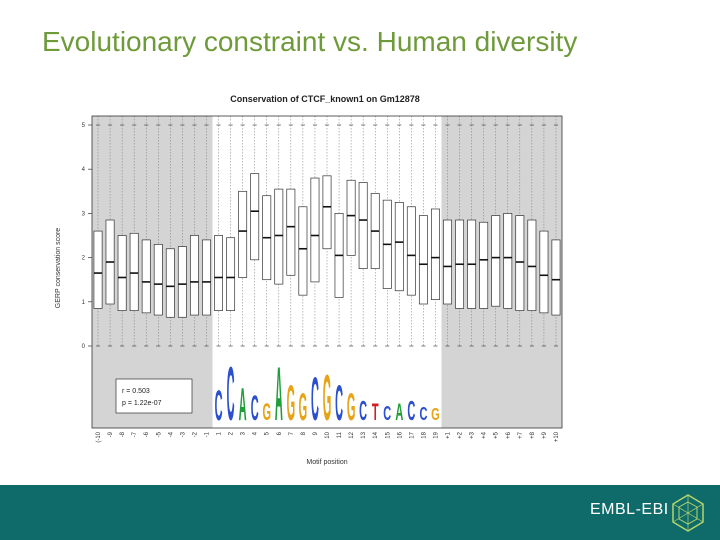  What do you see at coordinates (557, 436) in the screenshot?
I see `x-tick-label: +10` at bounding box center [557, 436].